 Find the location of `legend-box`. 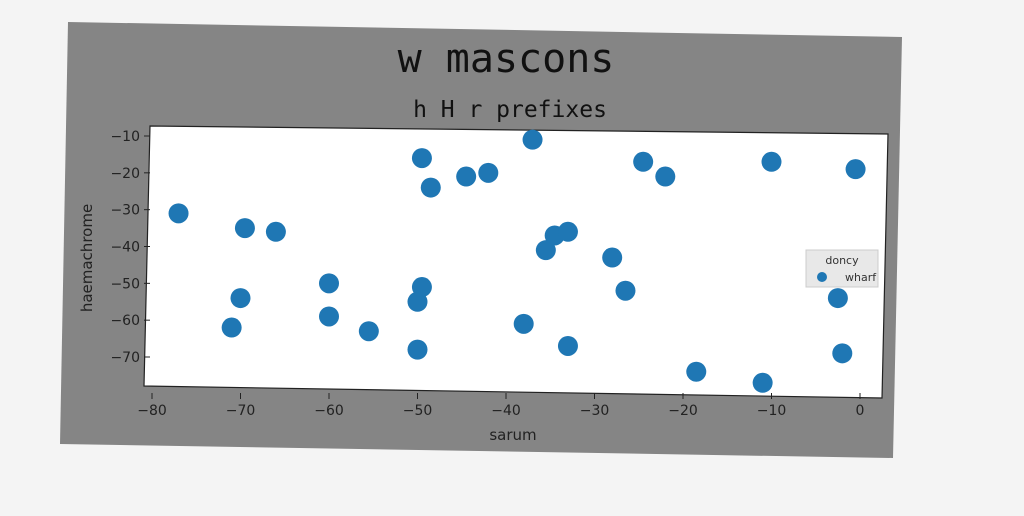

legend-box is located at coordinates (842, 268).